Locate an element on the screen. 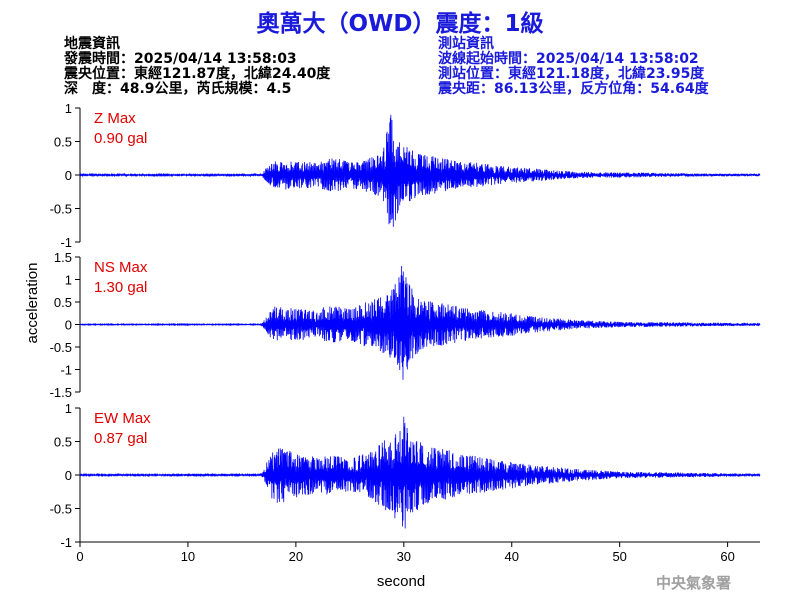 This screenshot has height=600, width=800. panel-label-ns: NS Max is located at coordinates (121, 267).